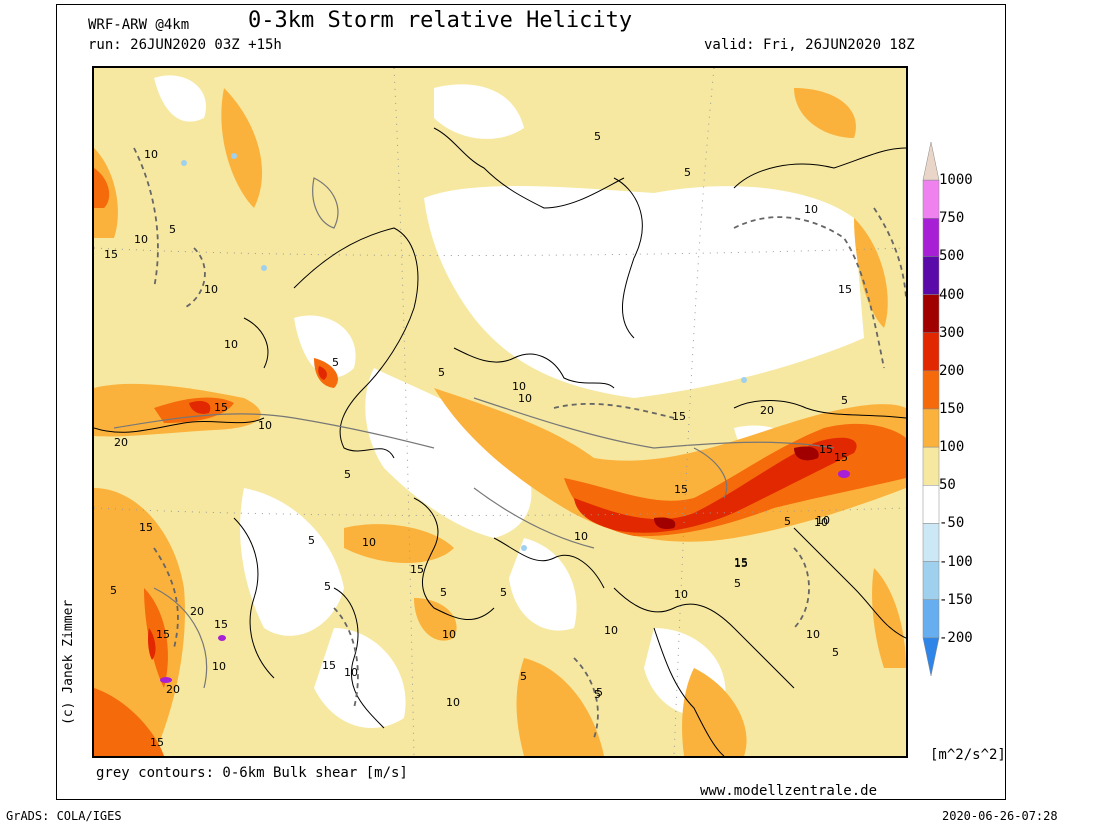 Image resolution: width=1100 pixels, height=825 pixels. I want to click on software-credit: GrADS: COLA/IGES, so click(64, 816).